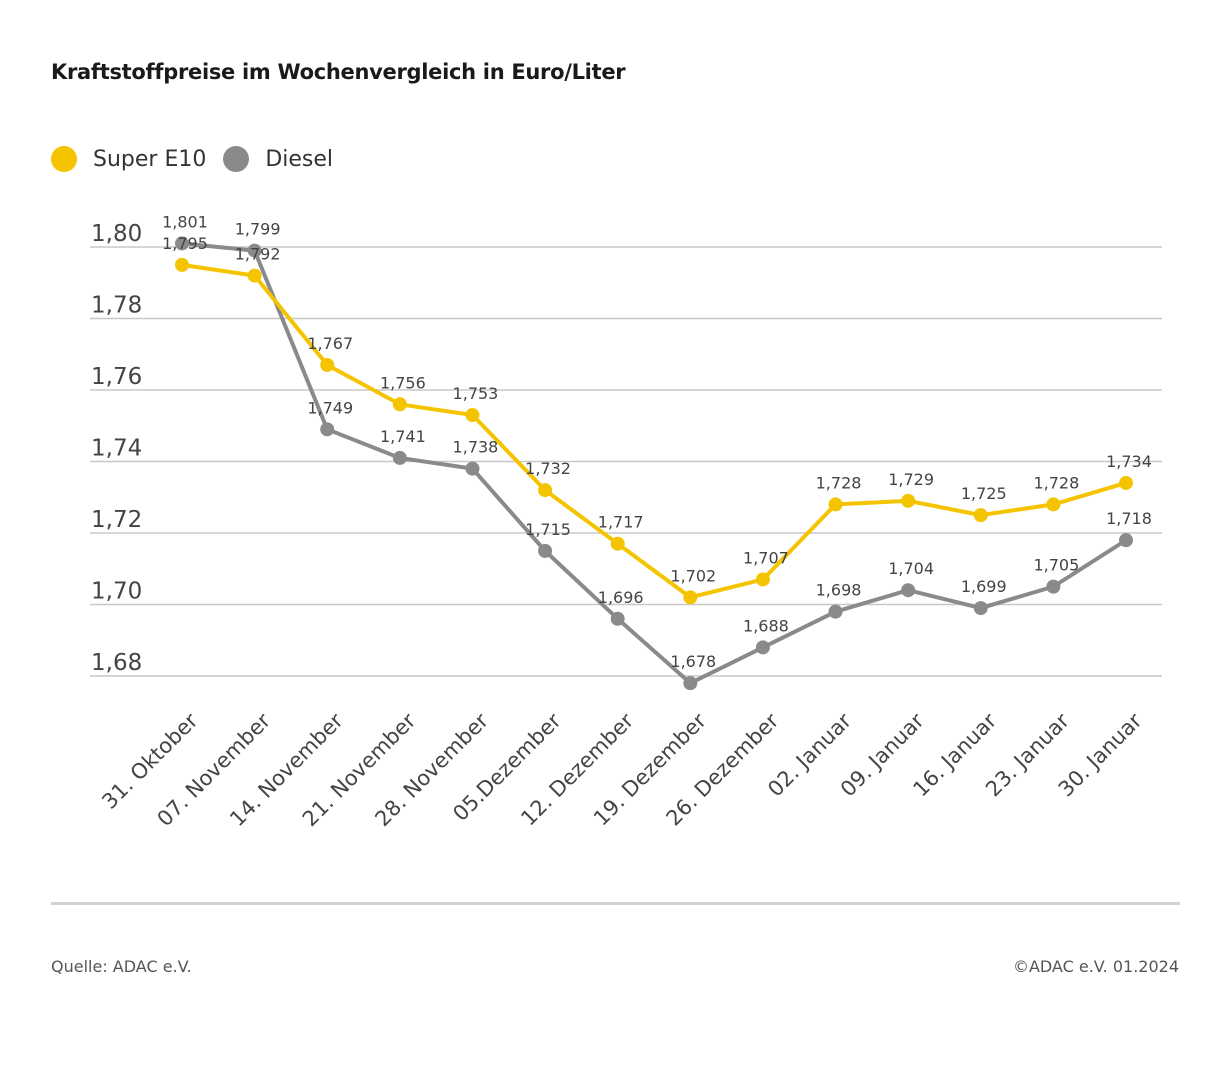 Image resolution: width=1231 pixels, height=1080 pixels. What do you see at coordinates (330, 343) in the screenshot?
I see `data-label-super: 1,767` at bounding box center [330, 343].